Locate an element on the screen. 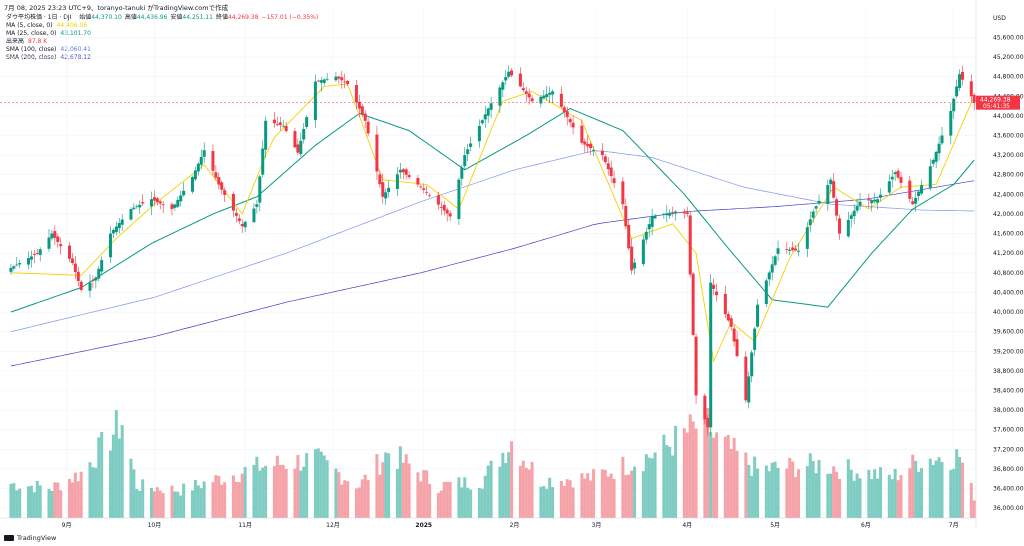 Image resolution: width=1024 pixels, height=546 pixels. y-tick-label: 36,800.00 is located at coordinates (1008, 469).